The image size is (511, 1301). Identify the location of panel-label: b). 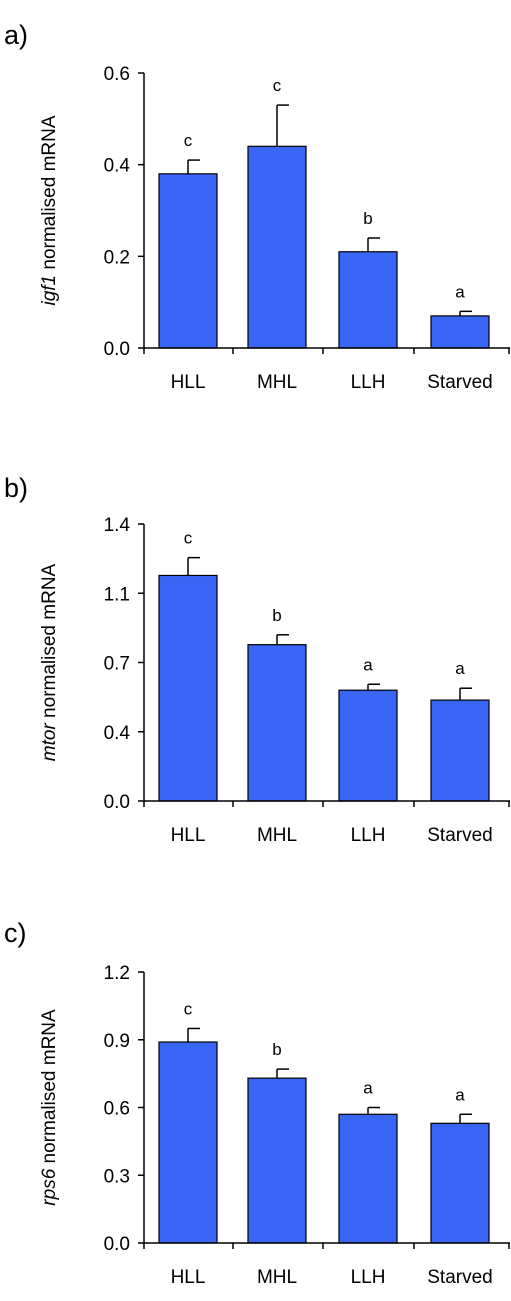
(16, 488).